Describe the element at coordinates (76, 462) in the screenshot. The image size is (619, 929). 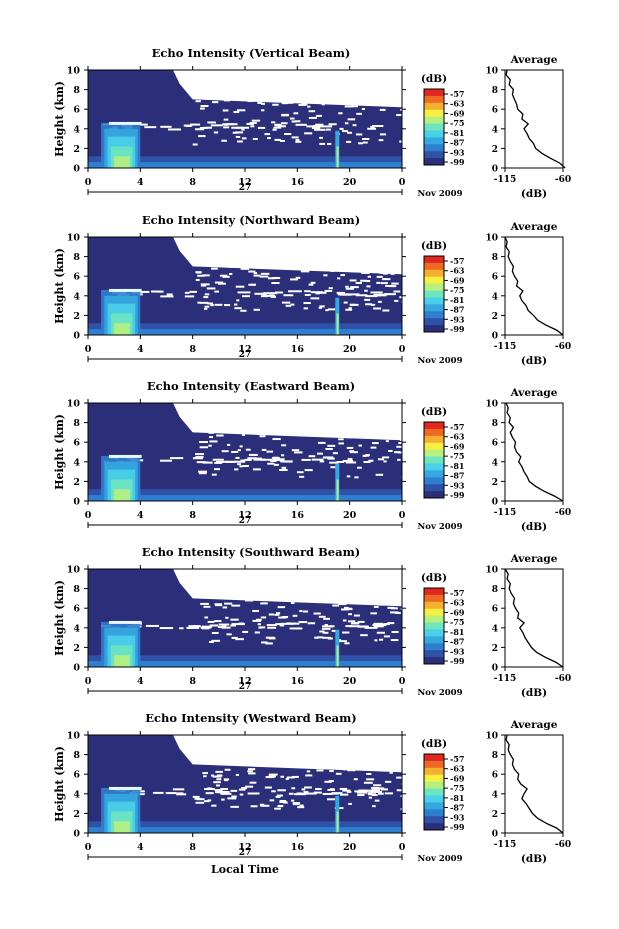
I see `y-tick-label: 4` at that location.